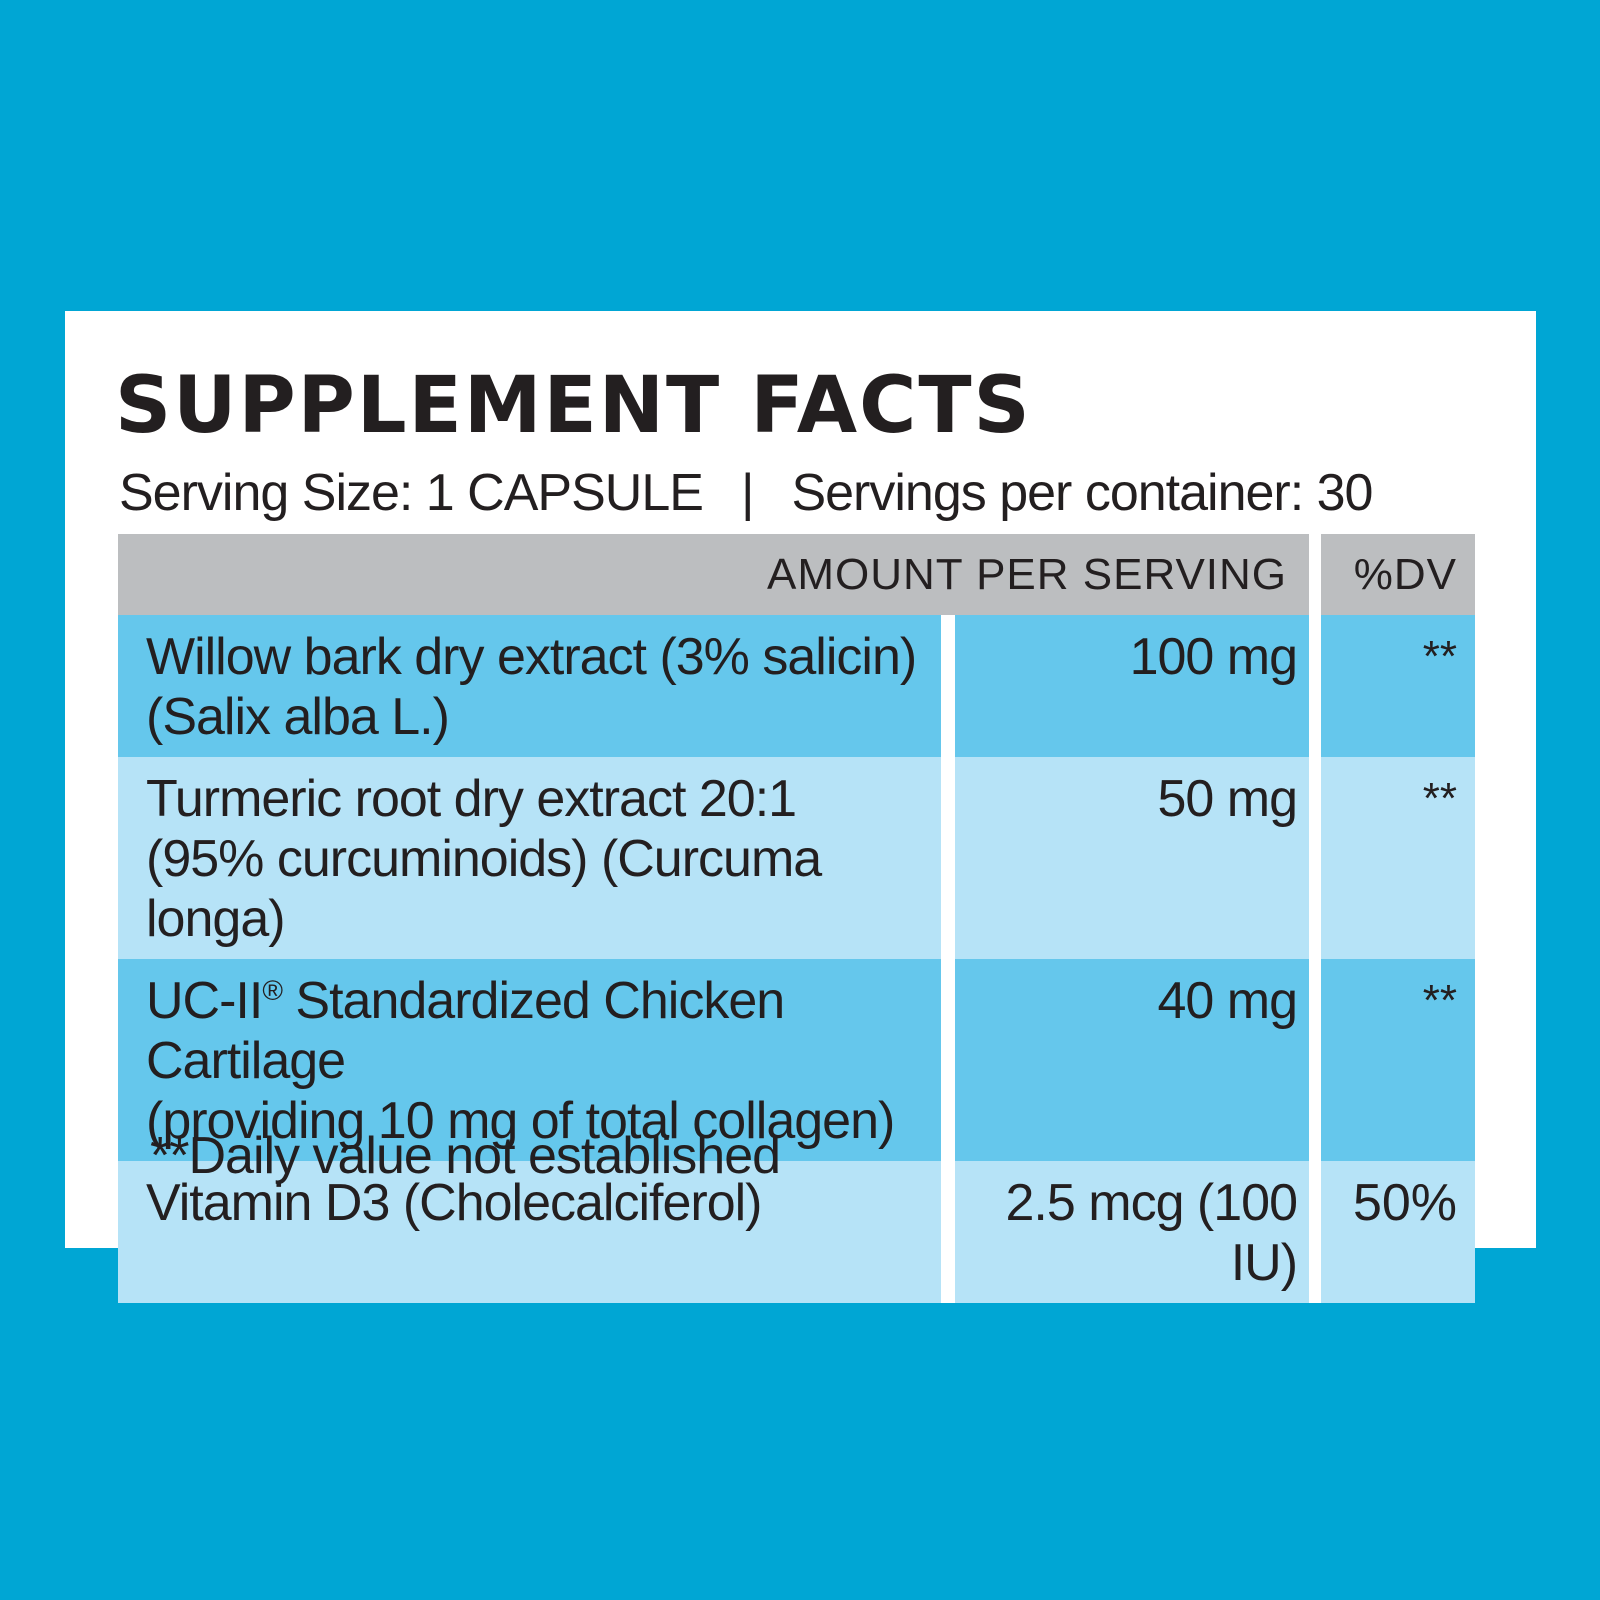 The width and height of the screenshot is (1600, 1600). What do you see at coordinates (272, 990) in the screenshot?
I see `registered-mark: ®` at bounding box center [272, 990].